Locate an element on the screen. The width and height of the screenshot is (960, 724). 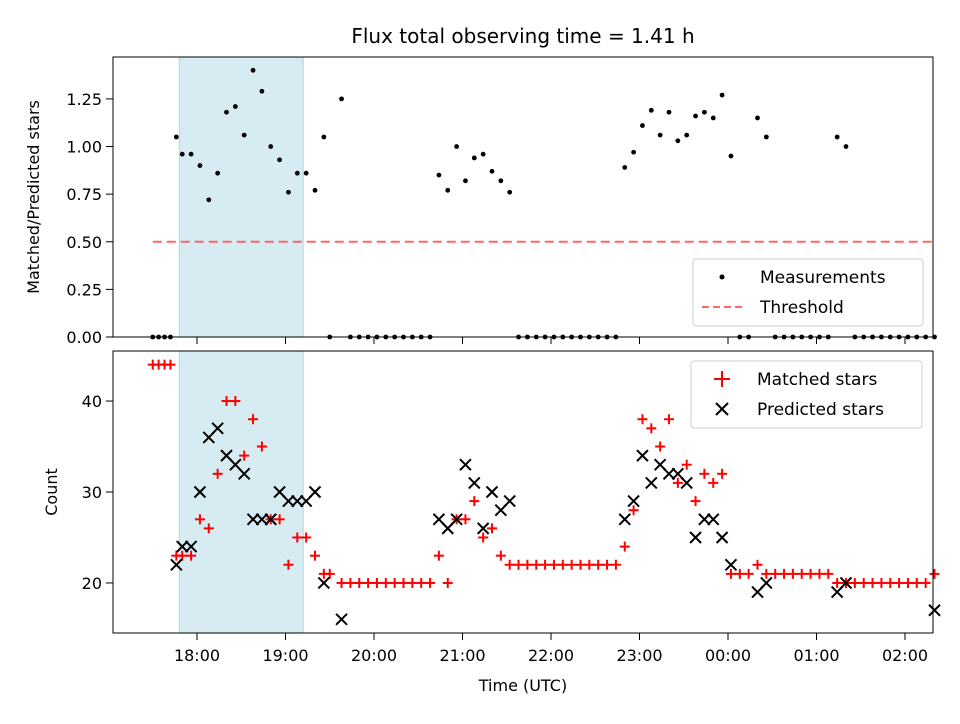
bottom-x-tick-label: 19:00 is located at coordinates (285, 655).